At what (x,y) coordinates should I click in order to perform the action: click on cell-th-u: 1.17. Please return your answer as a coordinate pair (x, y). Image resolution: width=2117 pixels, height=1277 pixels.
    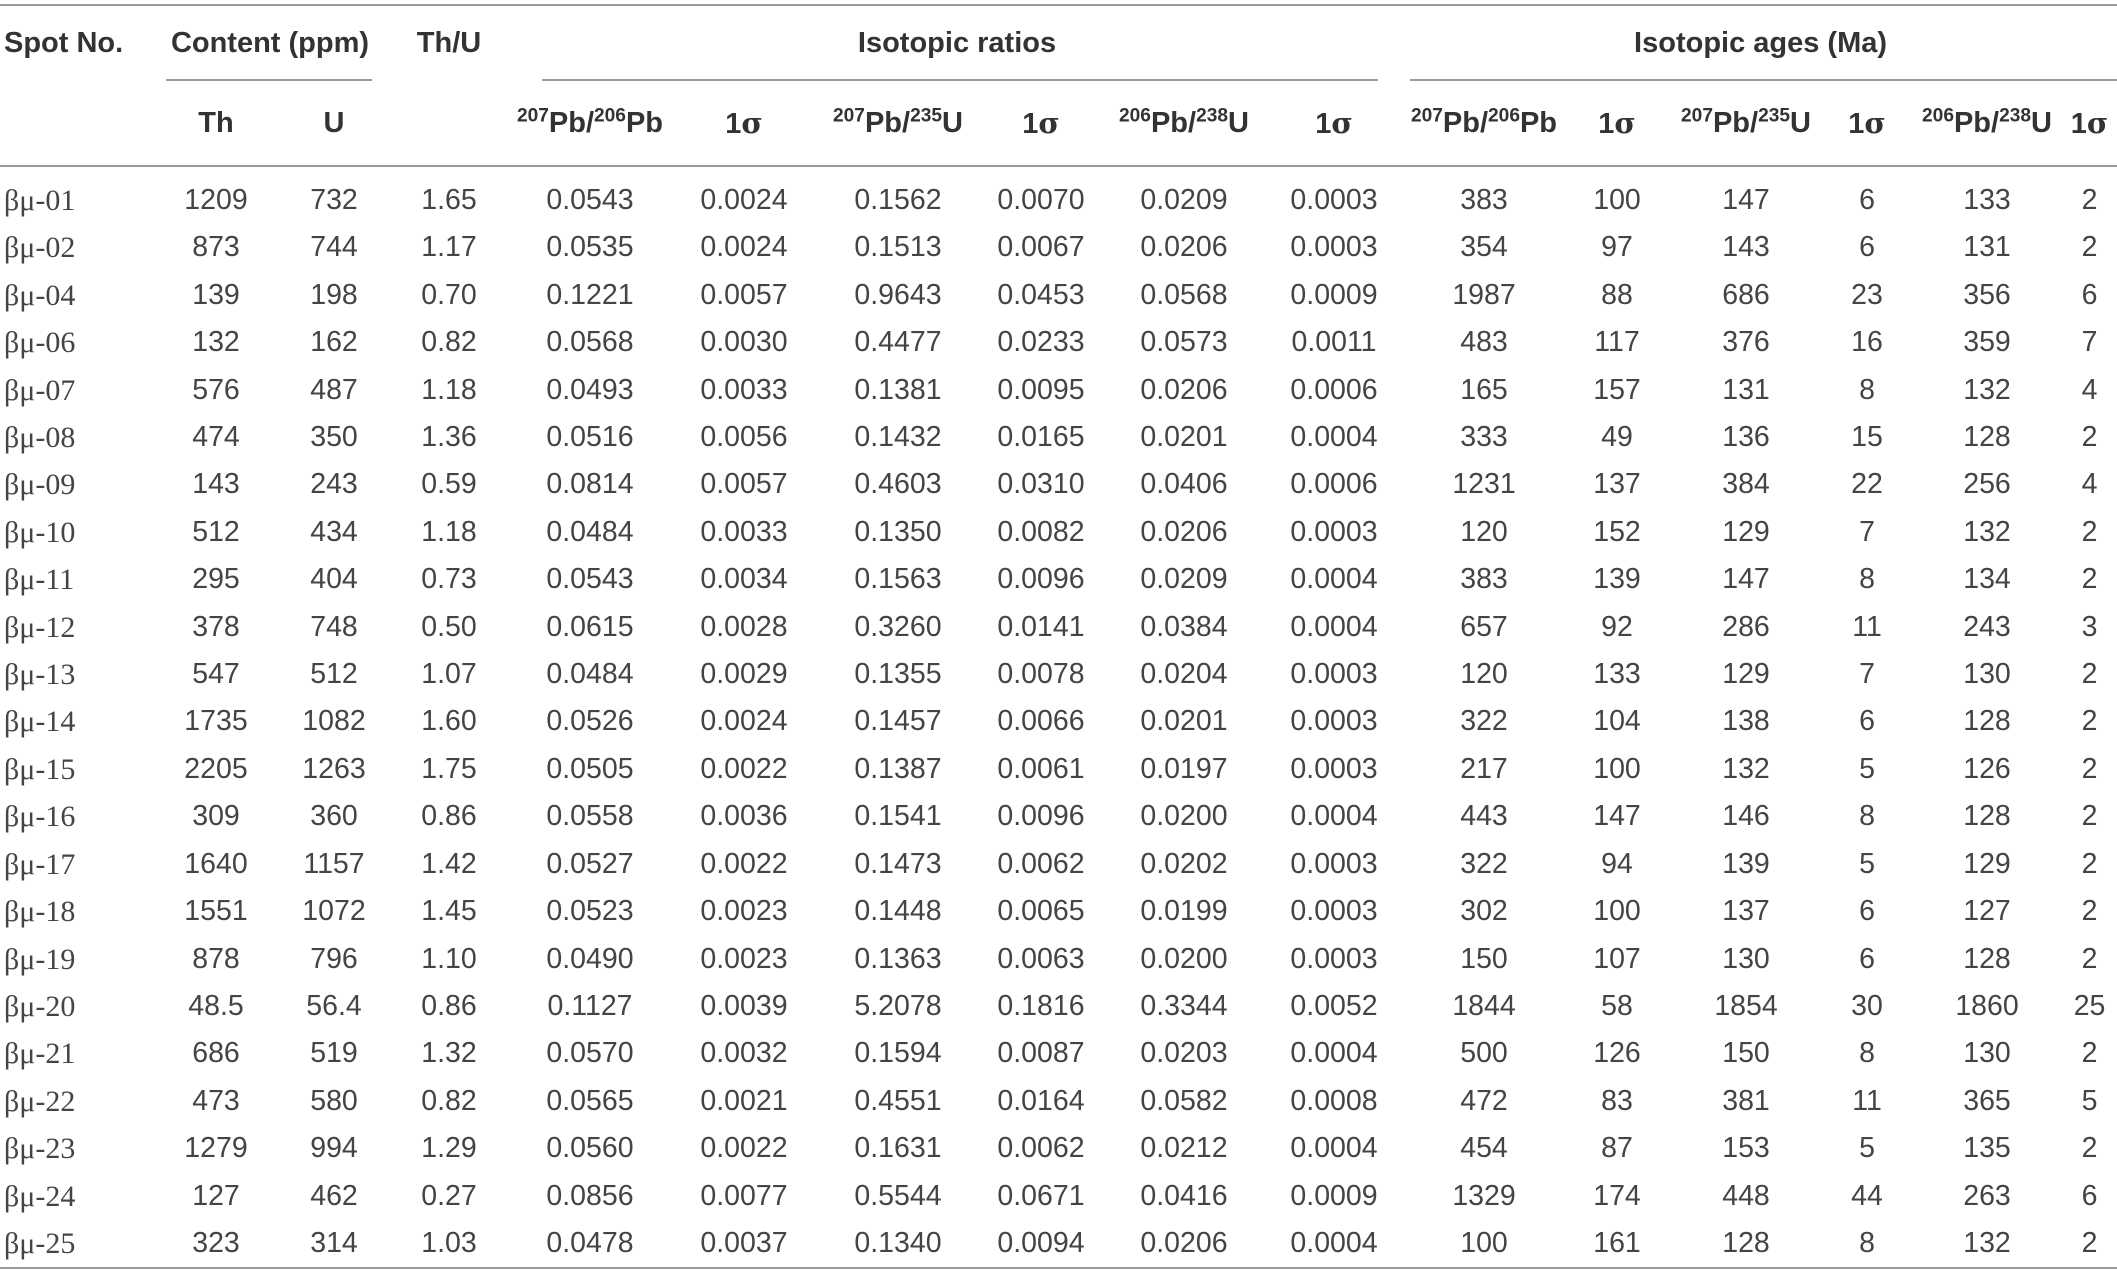
    Looking at the image, I should click on (449, 247).